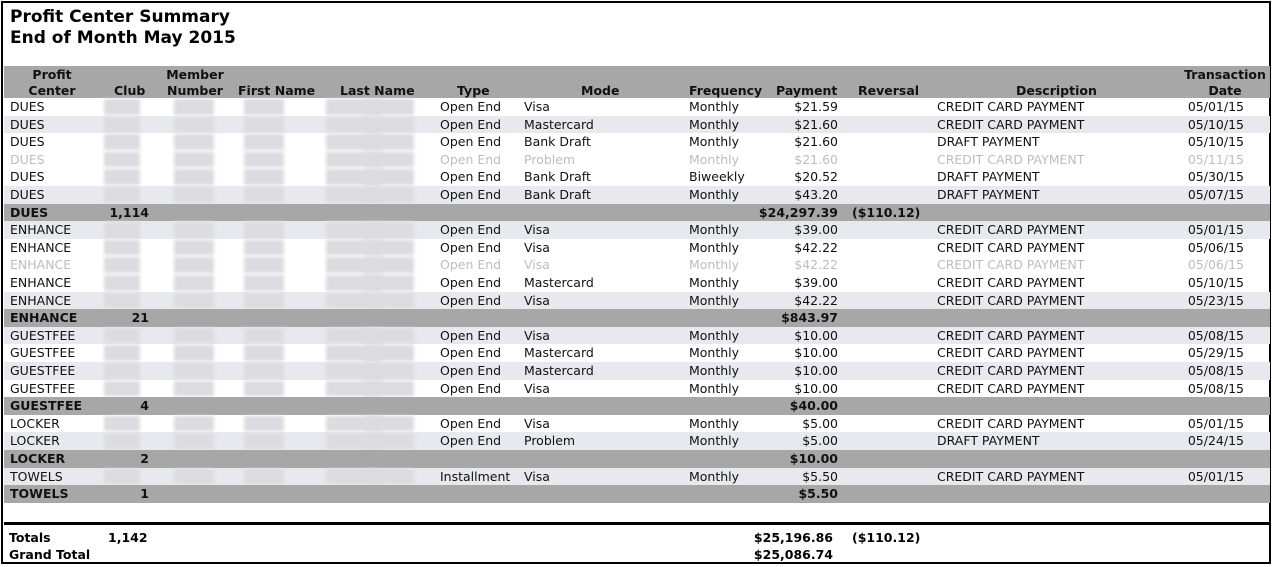 The image size is (1274, 567). What do you see at coordinates (886, 537) in the screenshot?
I see `totals-reversal: ($110.12)` at bounding box center [886, 537].